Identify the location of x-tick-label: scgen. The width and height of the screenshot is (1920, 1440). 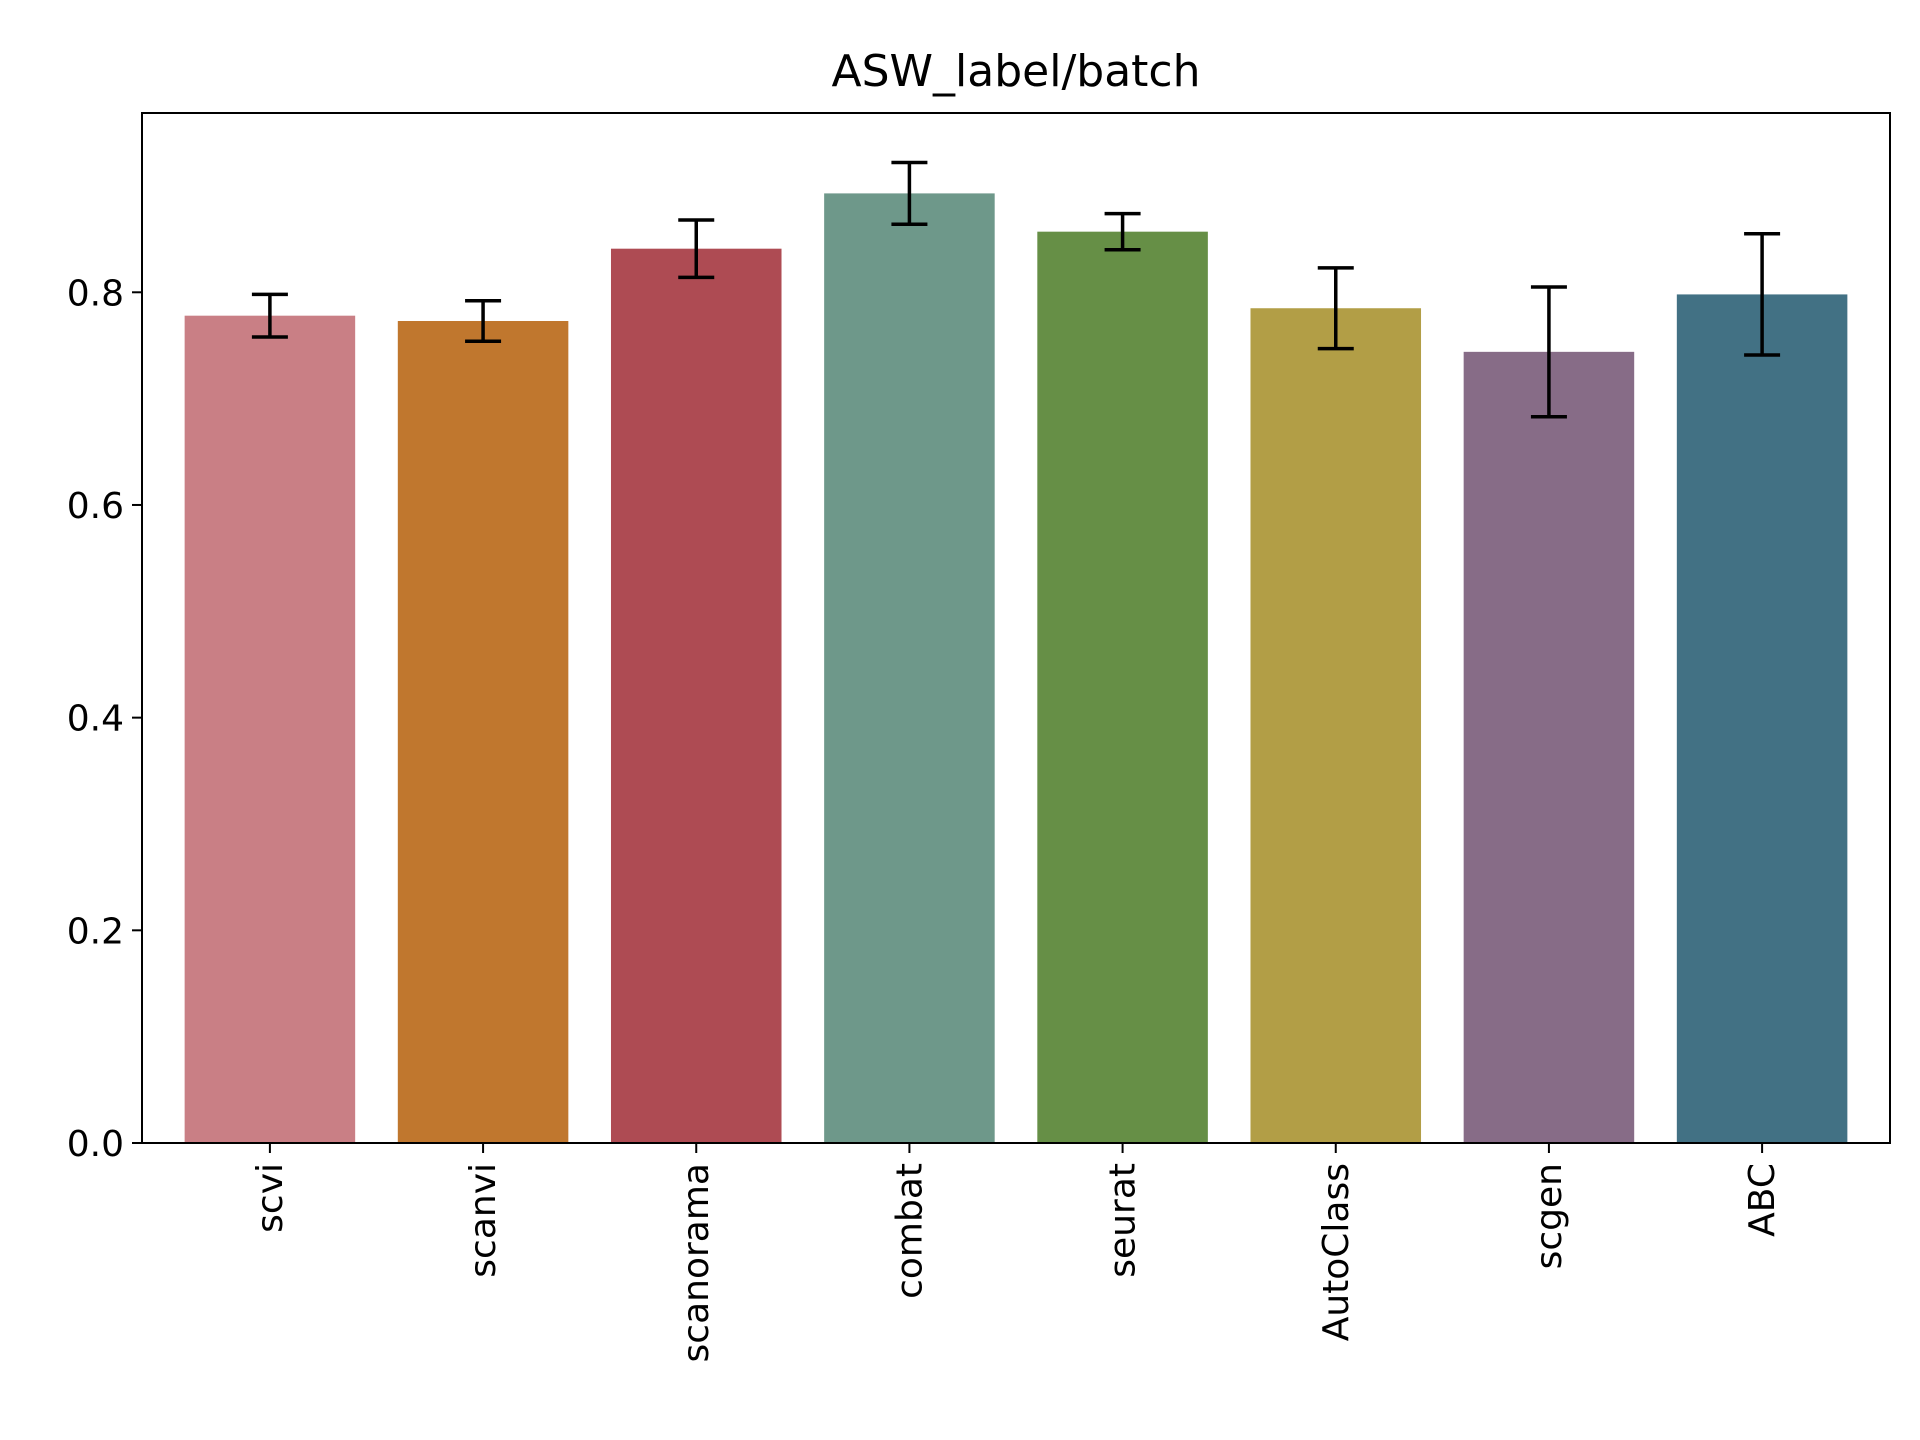
(1549, 1216).